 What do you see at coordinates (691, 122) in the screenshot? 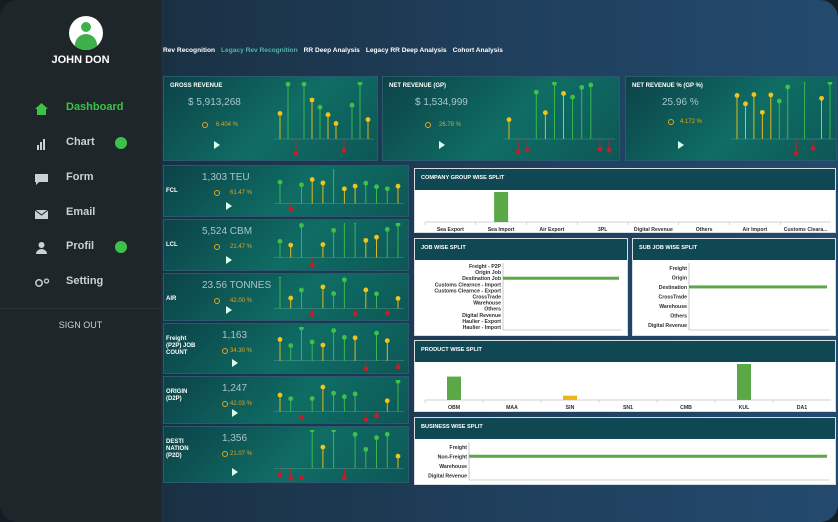
I see `card-percent: 4.172 %` at bounding box center [691, 122].